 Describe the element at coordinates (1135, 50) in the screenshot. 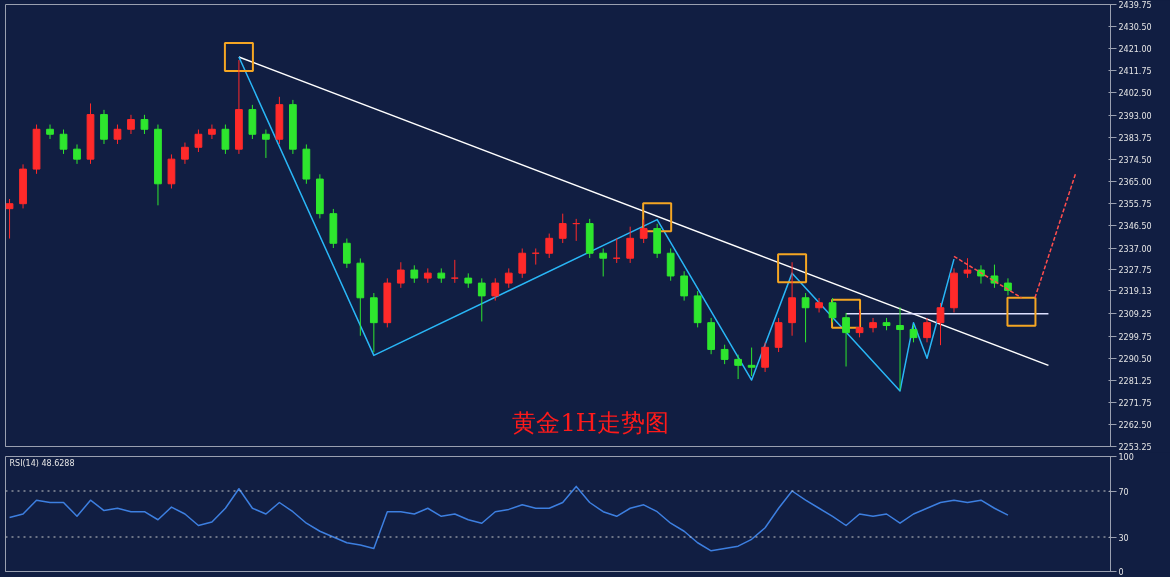

I see `y-tick-label: 2421.00` at that location.